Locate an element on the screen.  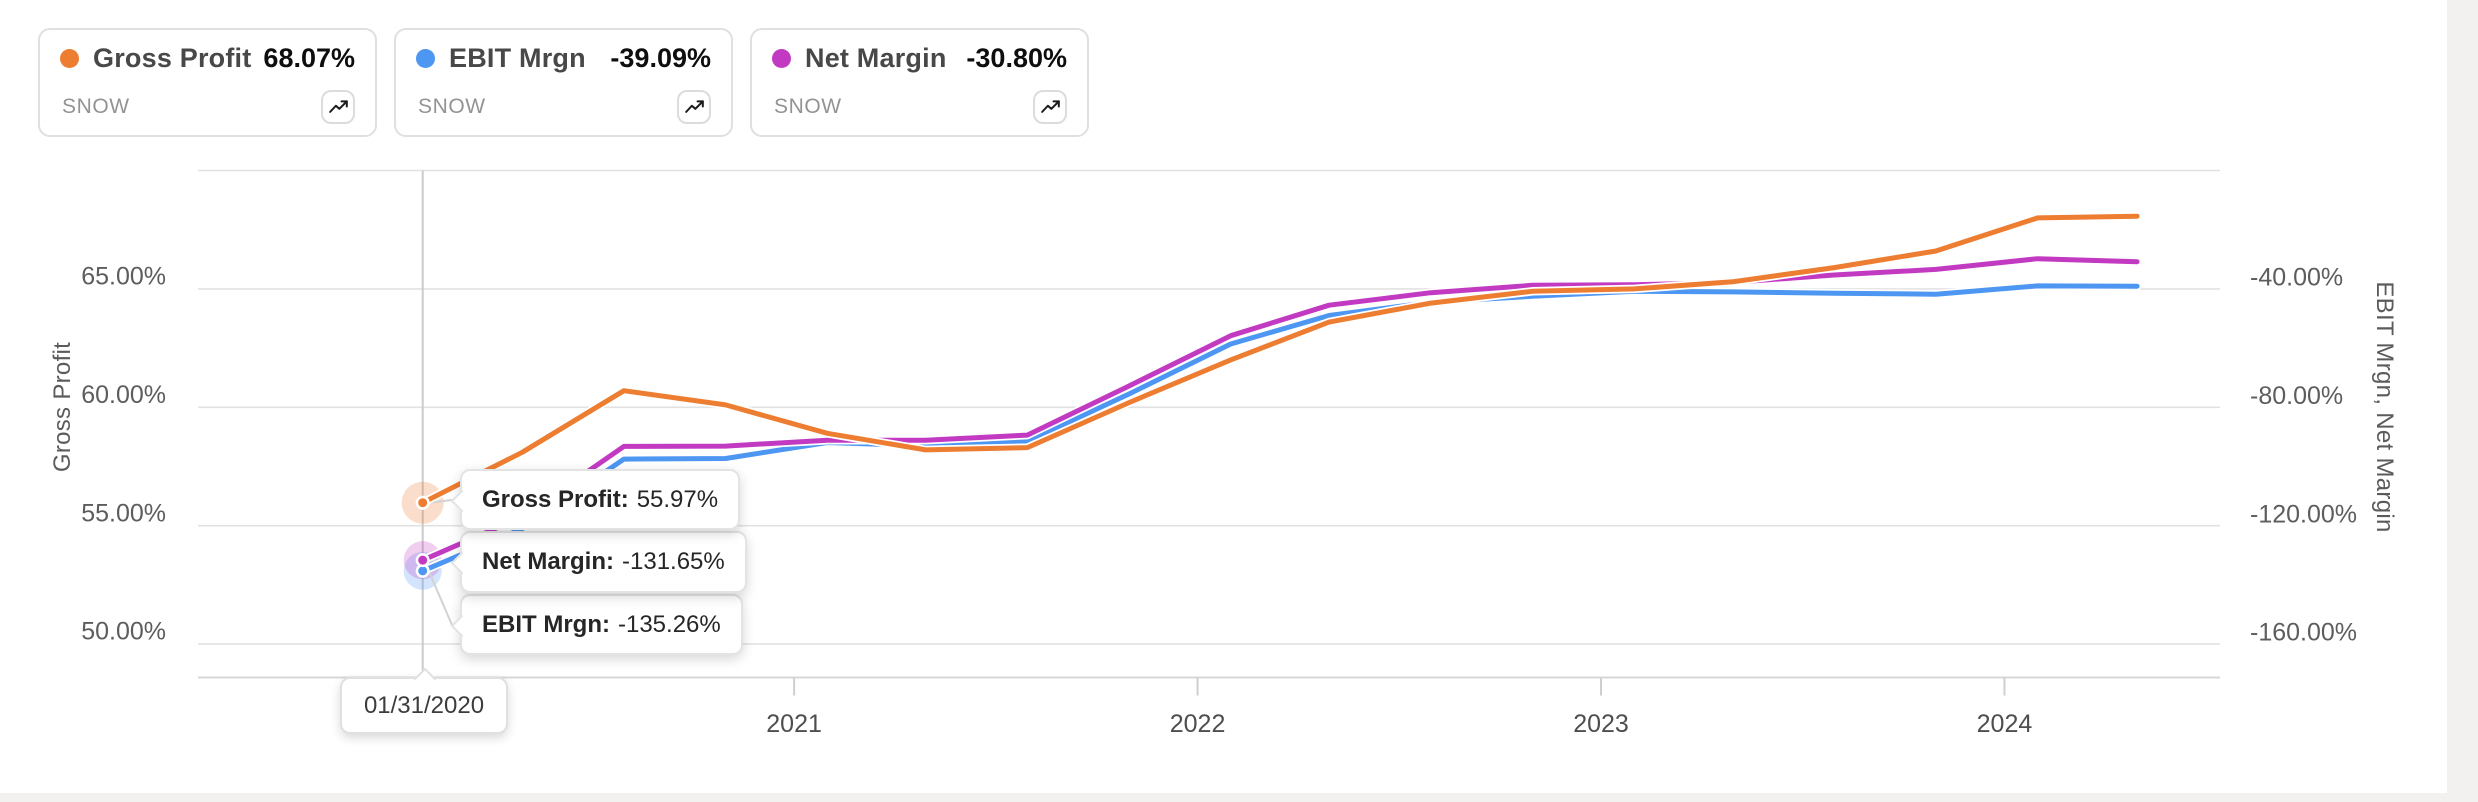
ebit-mrgn-color-dot is located at coordinates (425, 58).